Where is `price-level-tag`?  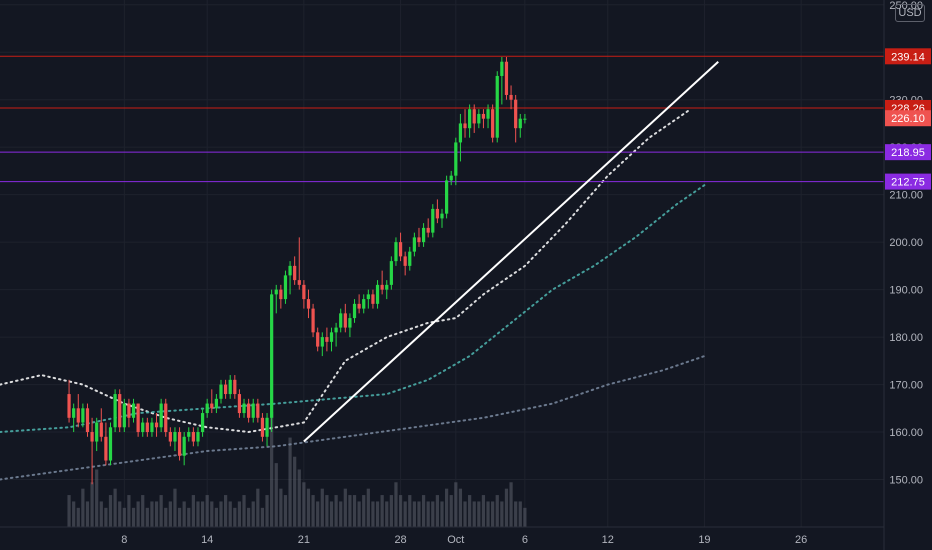 price-level-tag is located at coordinates (908, 181).